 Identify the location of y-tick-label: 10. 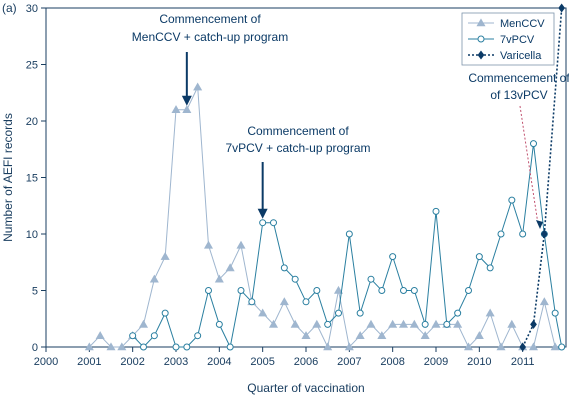
(32, 235).